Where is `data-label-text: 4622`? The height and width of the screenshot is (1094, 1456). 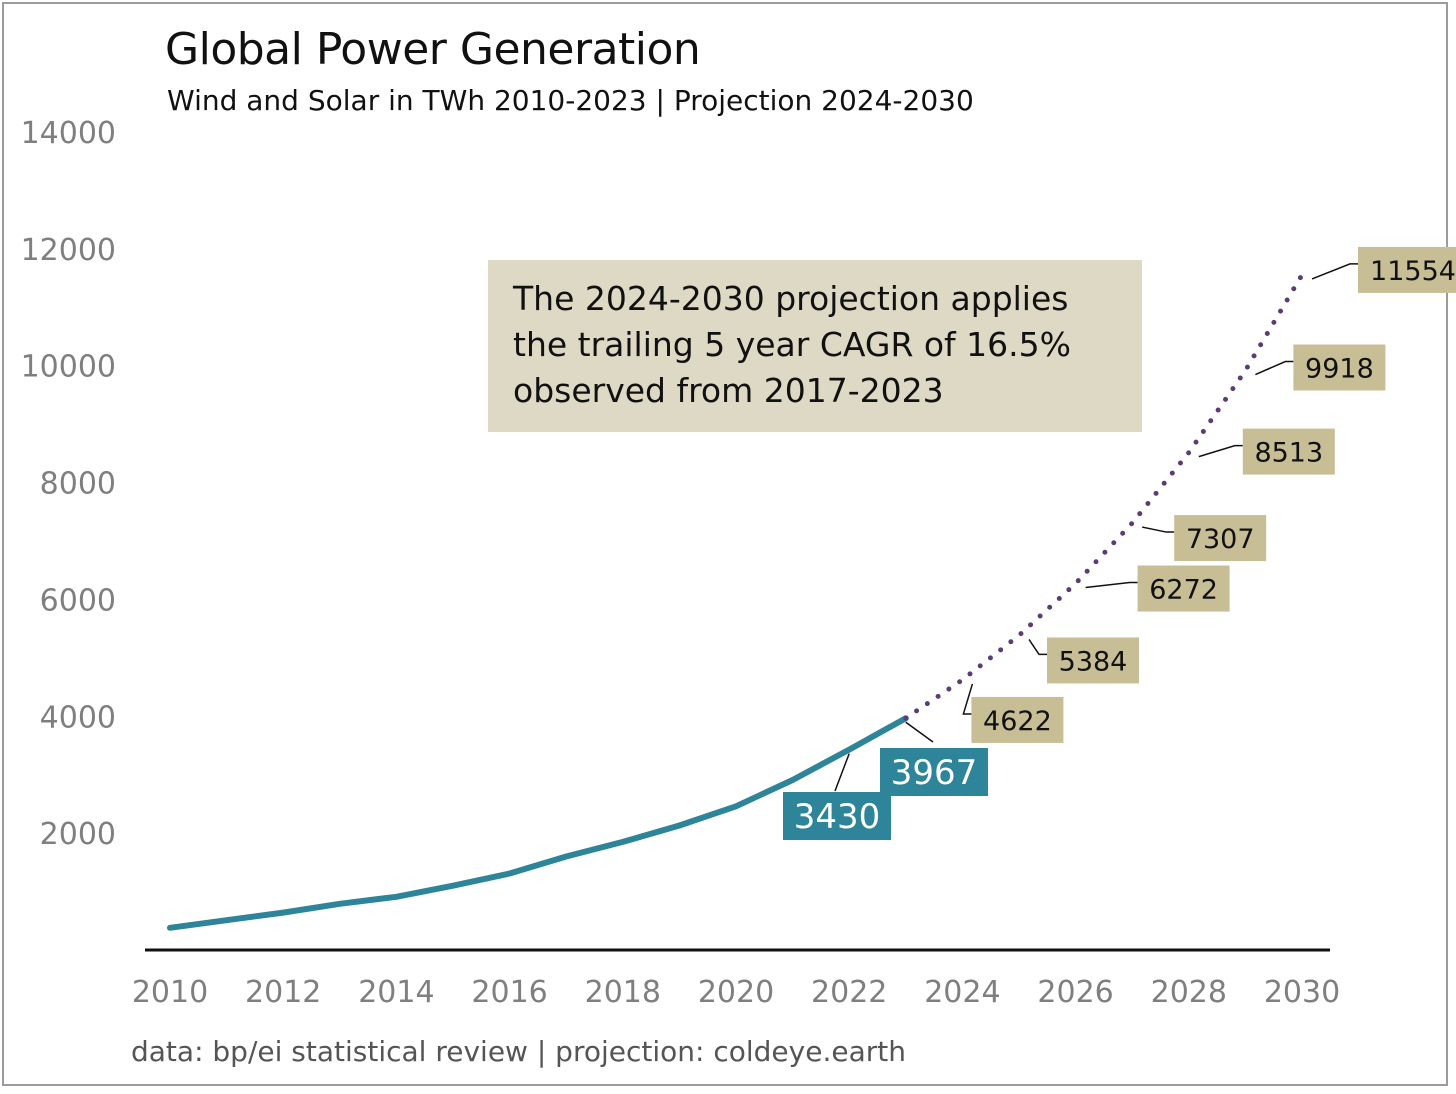 data-label-text: 4622 is located at coordinates (1017, 721).